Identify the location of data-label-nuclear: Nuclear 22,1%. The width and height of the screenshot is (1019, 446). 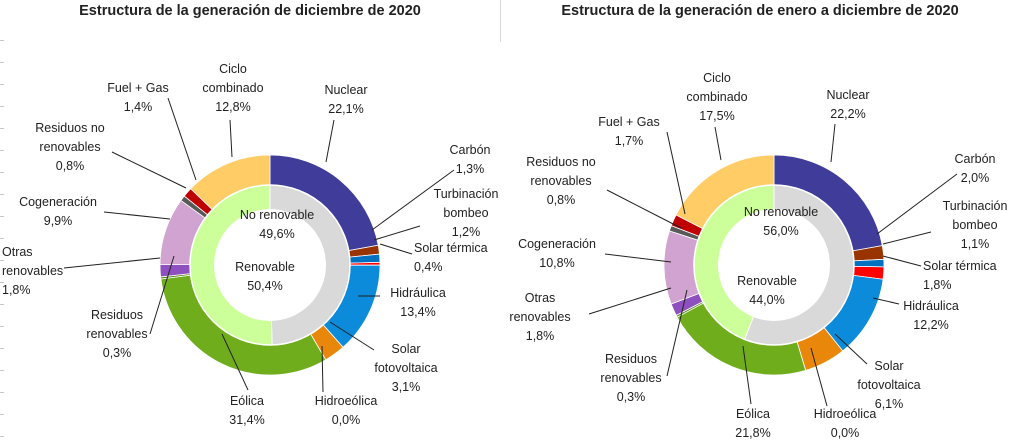
(345, 99).